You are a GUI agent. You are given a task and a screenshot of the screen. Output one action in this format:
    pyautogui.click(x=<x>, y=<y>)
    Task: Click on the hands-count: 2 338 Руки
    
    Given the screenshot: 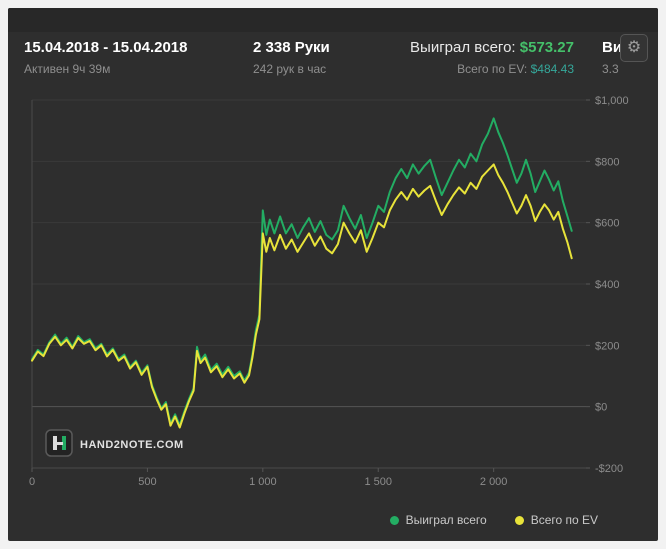 What is the action you would take?
    pyautogui.click(x=291, y=47)
    